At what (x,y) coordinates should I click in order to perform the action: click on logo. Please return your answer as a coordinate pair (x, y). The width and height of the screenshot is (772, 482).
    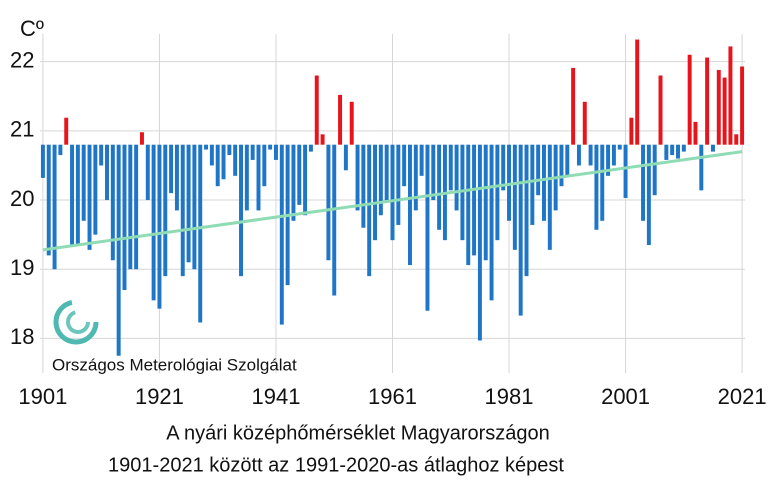
    Looking at the image, I should click on (76, 322).